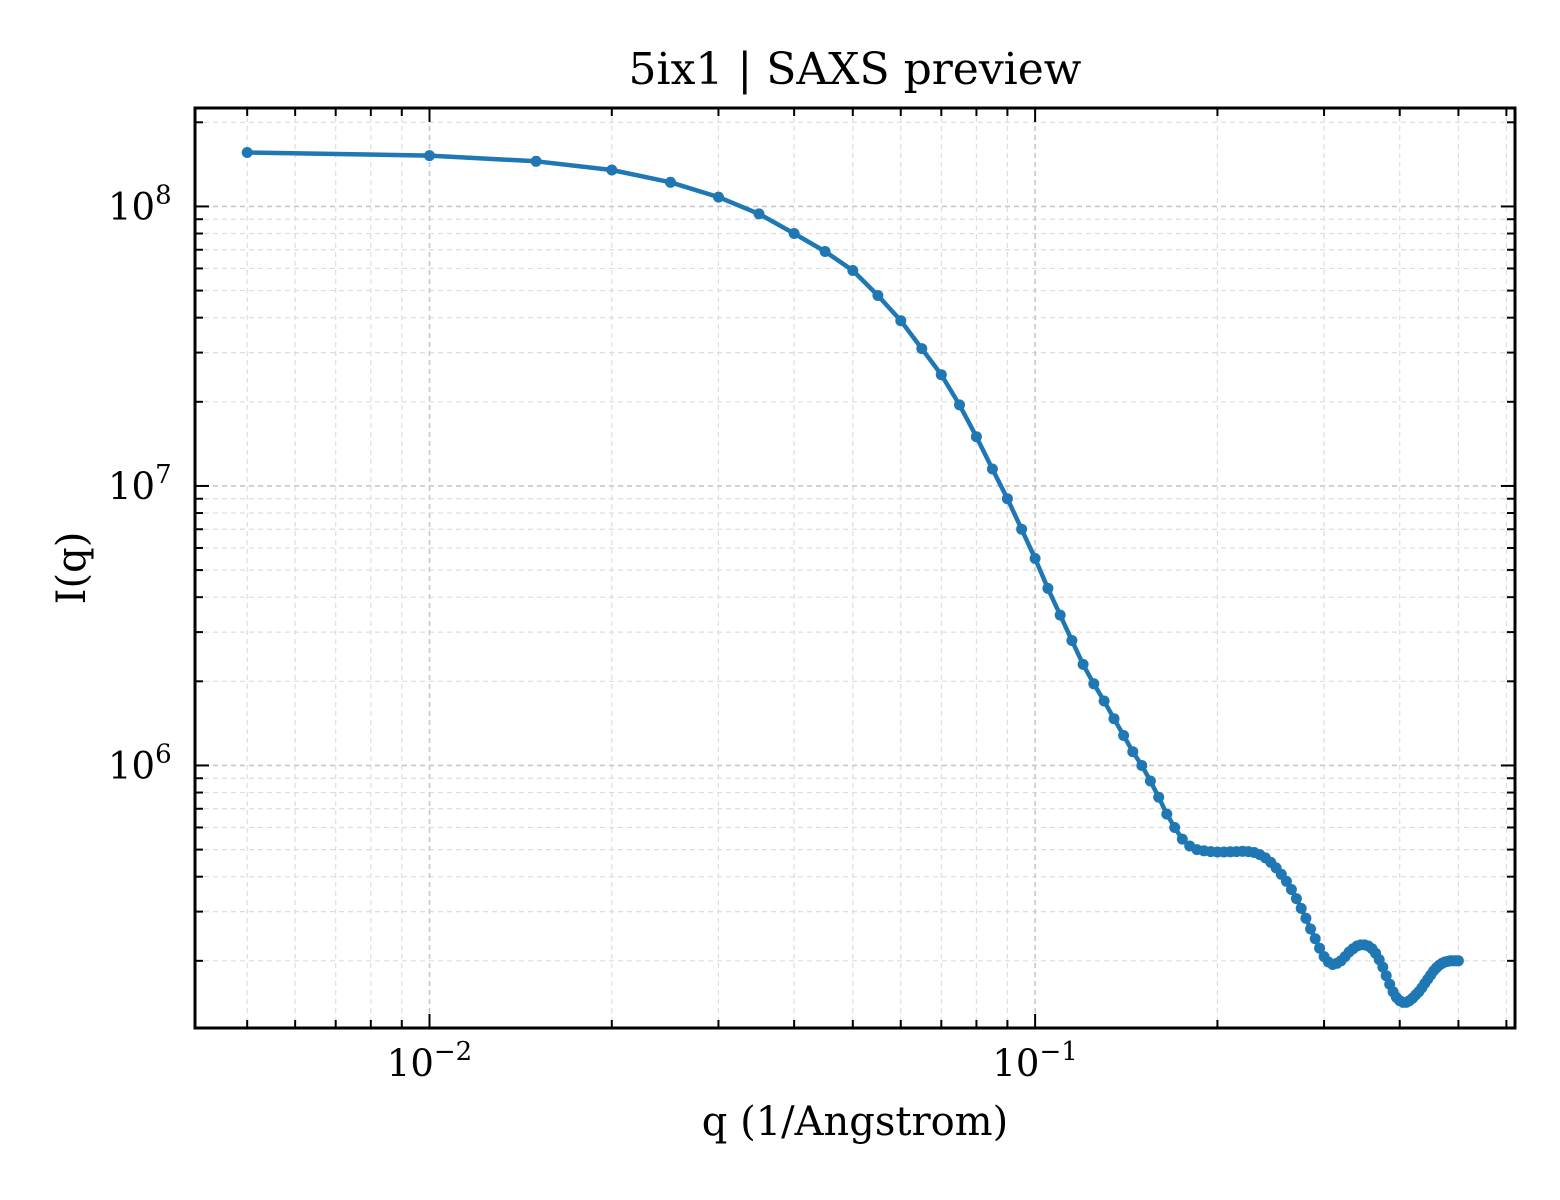  I want to click on x-tick-label: 10⁻¹, so click(1034, 1061).